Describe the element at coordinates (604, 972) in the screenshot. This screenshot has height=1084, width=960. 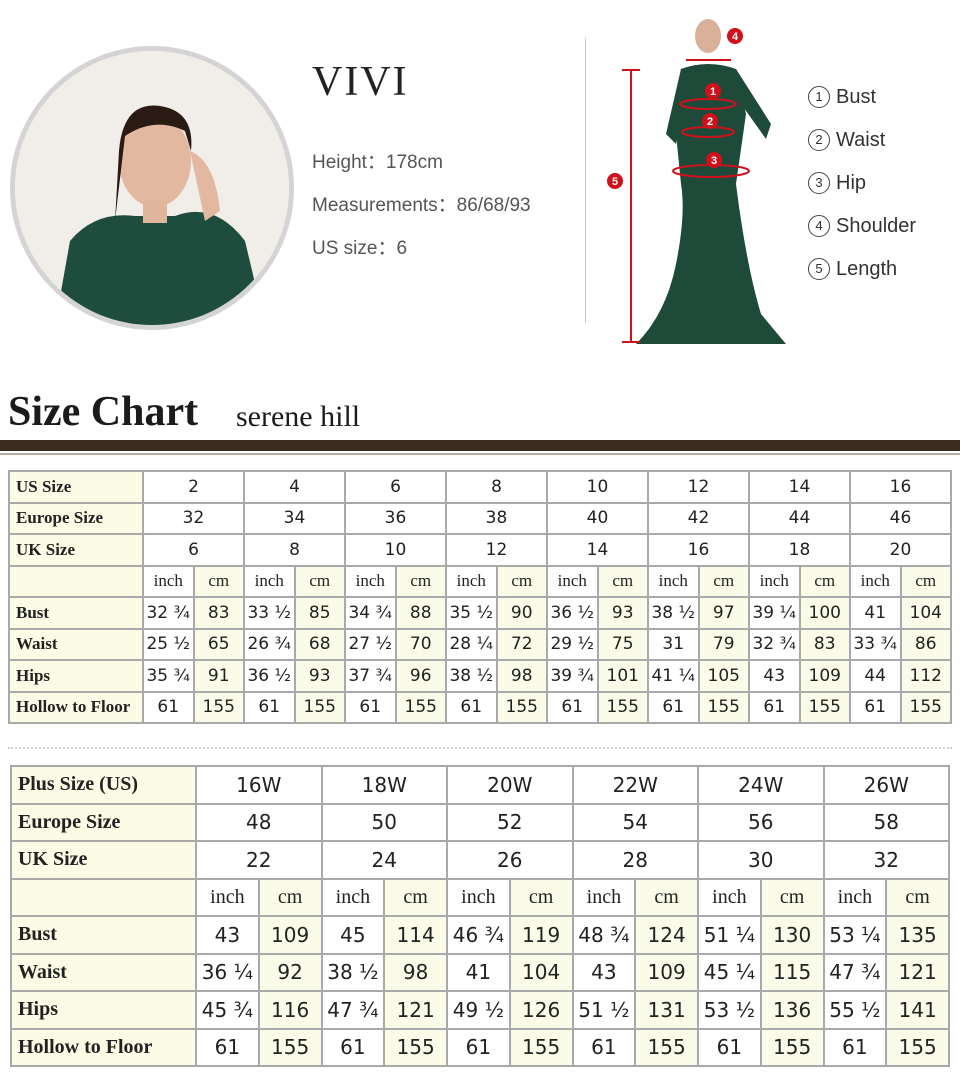
I see `inch-value: 43` at that location.